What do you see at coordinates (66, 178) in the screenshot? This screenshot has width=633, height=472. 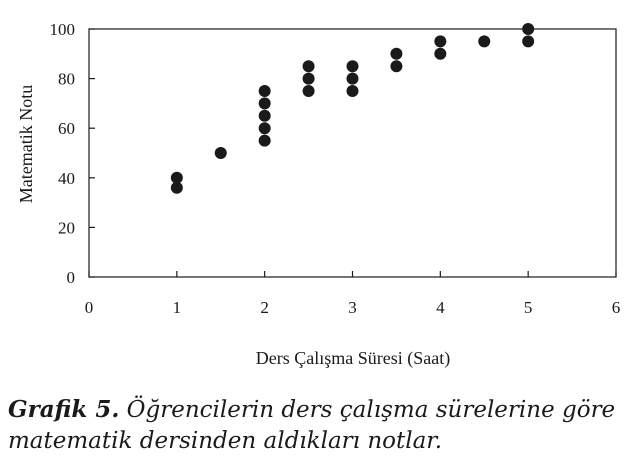 I see `y-tick-label: 40` at bounding box center [66, 178].